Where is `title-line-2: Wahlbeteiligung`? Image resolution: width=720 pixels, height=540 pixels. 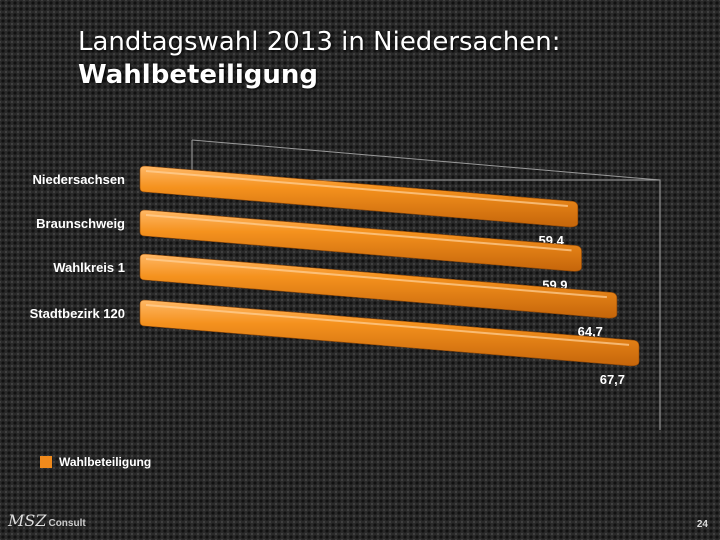
title-line-2: Wahlbeteiligung is located at coordinates (198, 75).